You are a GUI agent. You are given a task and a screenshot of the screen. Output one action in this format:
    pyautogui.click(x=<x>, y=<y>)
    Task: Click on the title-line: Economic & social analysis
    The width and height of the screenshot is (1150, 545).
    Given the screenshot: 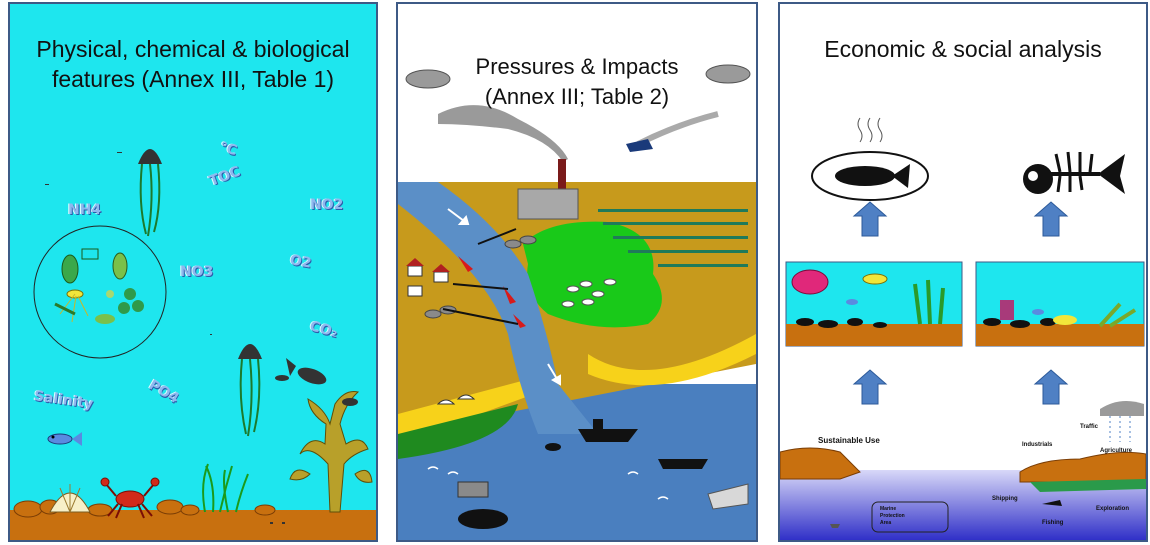 What is the action you would take?
    pyautogui.click(x=963, y=49)
    